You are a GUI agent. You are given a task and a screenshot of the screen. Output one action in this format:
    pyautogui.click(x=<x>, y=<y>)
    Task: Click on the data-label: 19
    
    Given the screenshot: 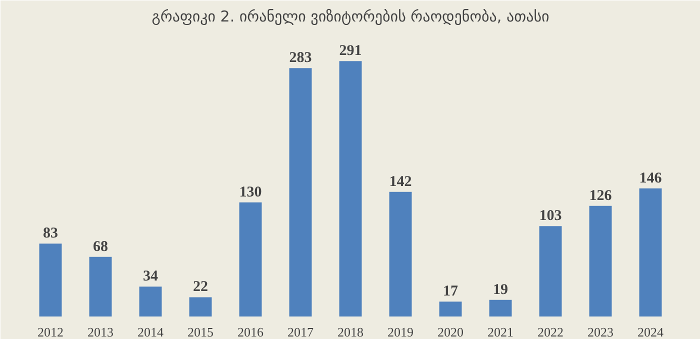 What is the action you would take?
    pyautogui.click(x=500, y=290)
    